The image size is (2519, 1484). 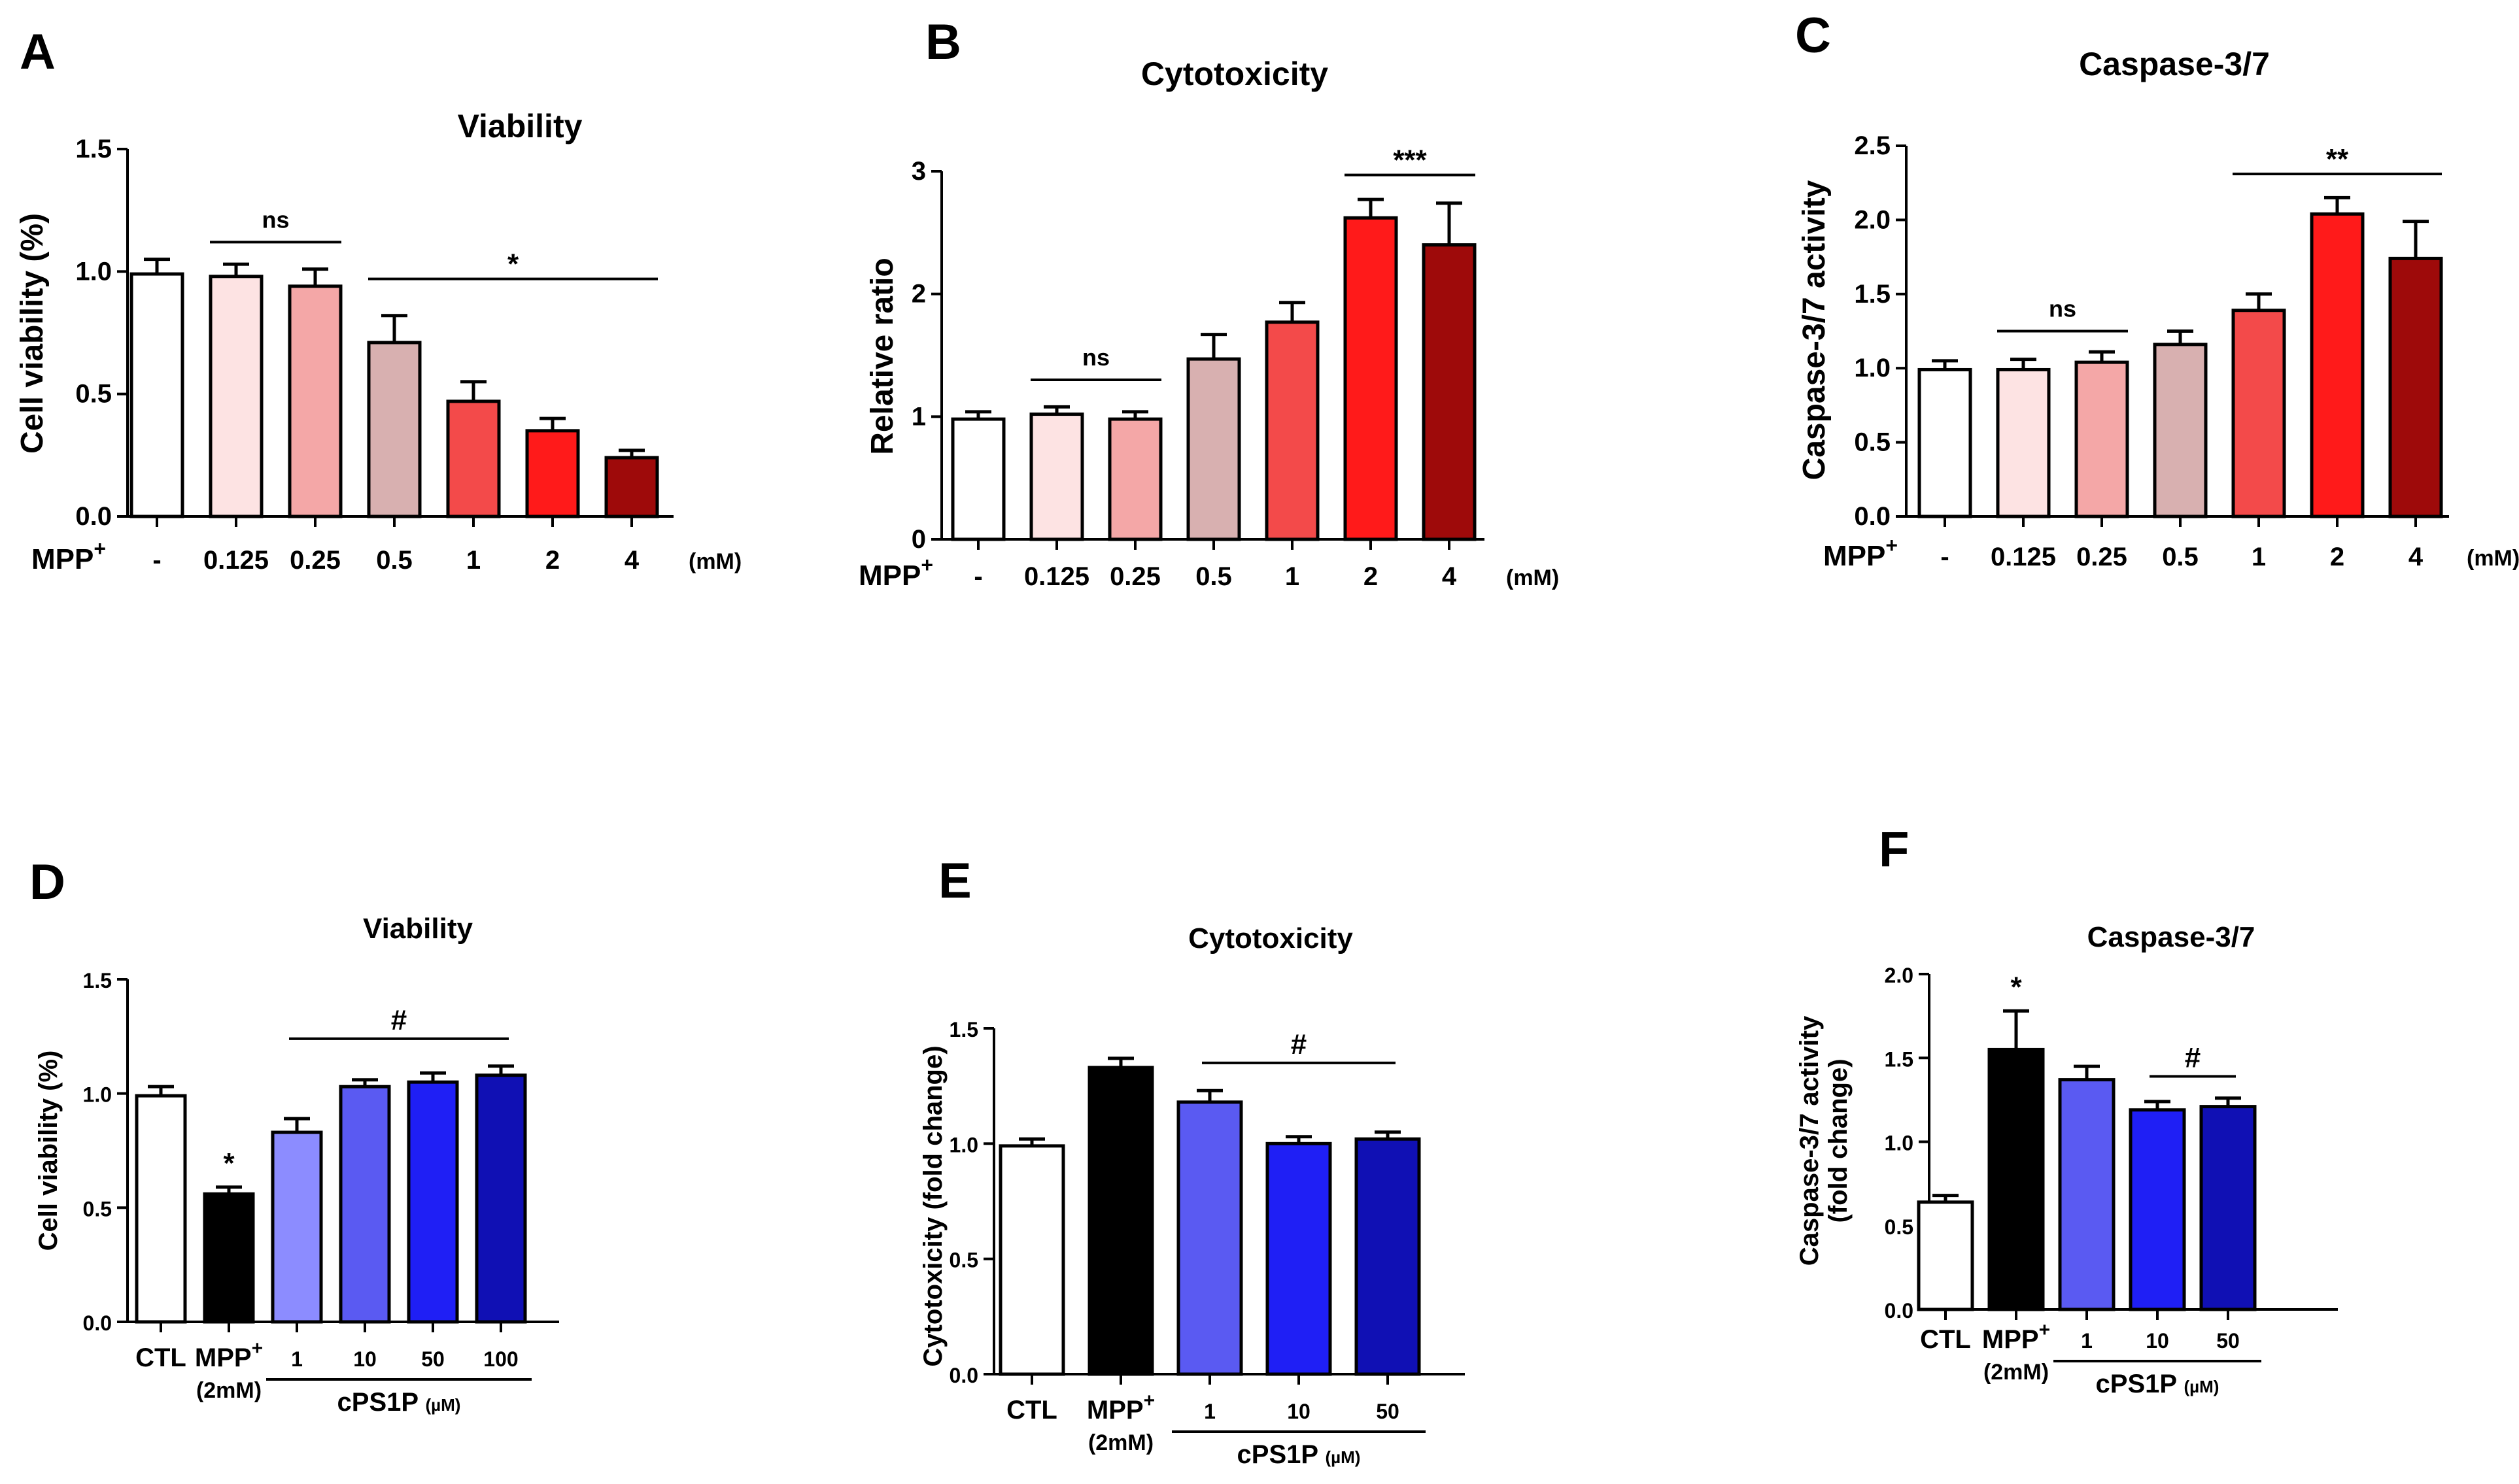 What do you see at coordinates (919, 416) in the screenshot?
I see `y-tick-label: 1` at bounding box center [919, 416].